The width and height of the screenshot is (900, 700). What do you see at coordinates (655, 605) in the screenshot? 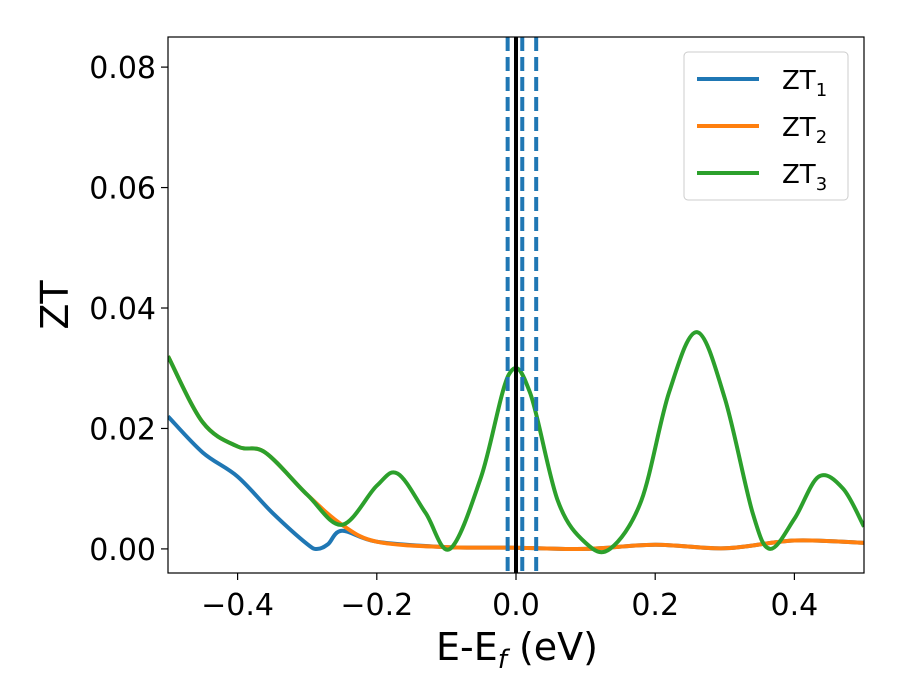
I see `x-tick-label: 0.2` at bounding box center [655, 605].